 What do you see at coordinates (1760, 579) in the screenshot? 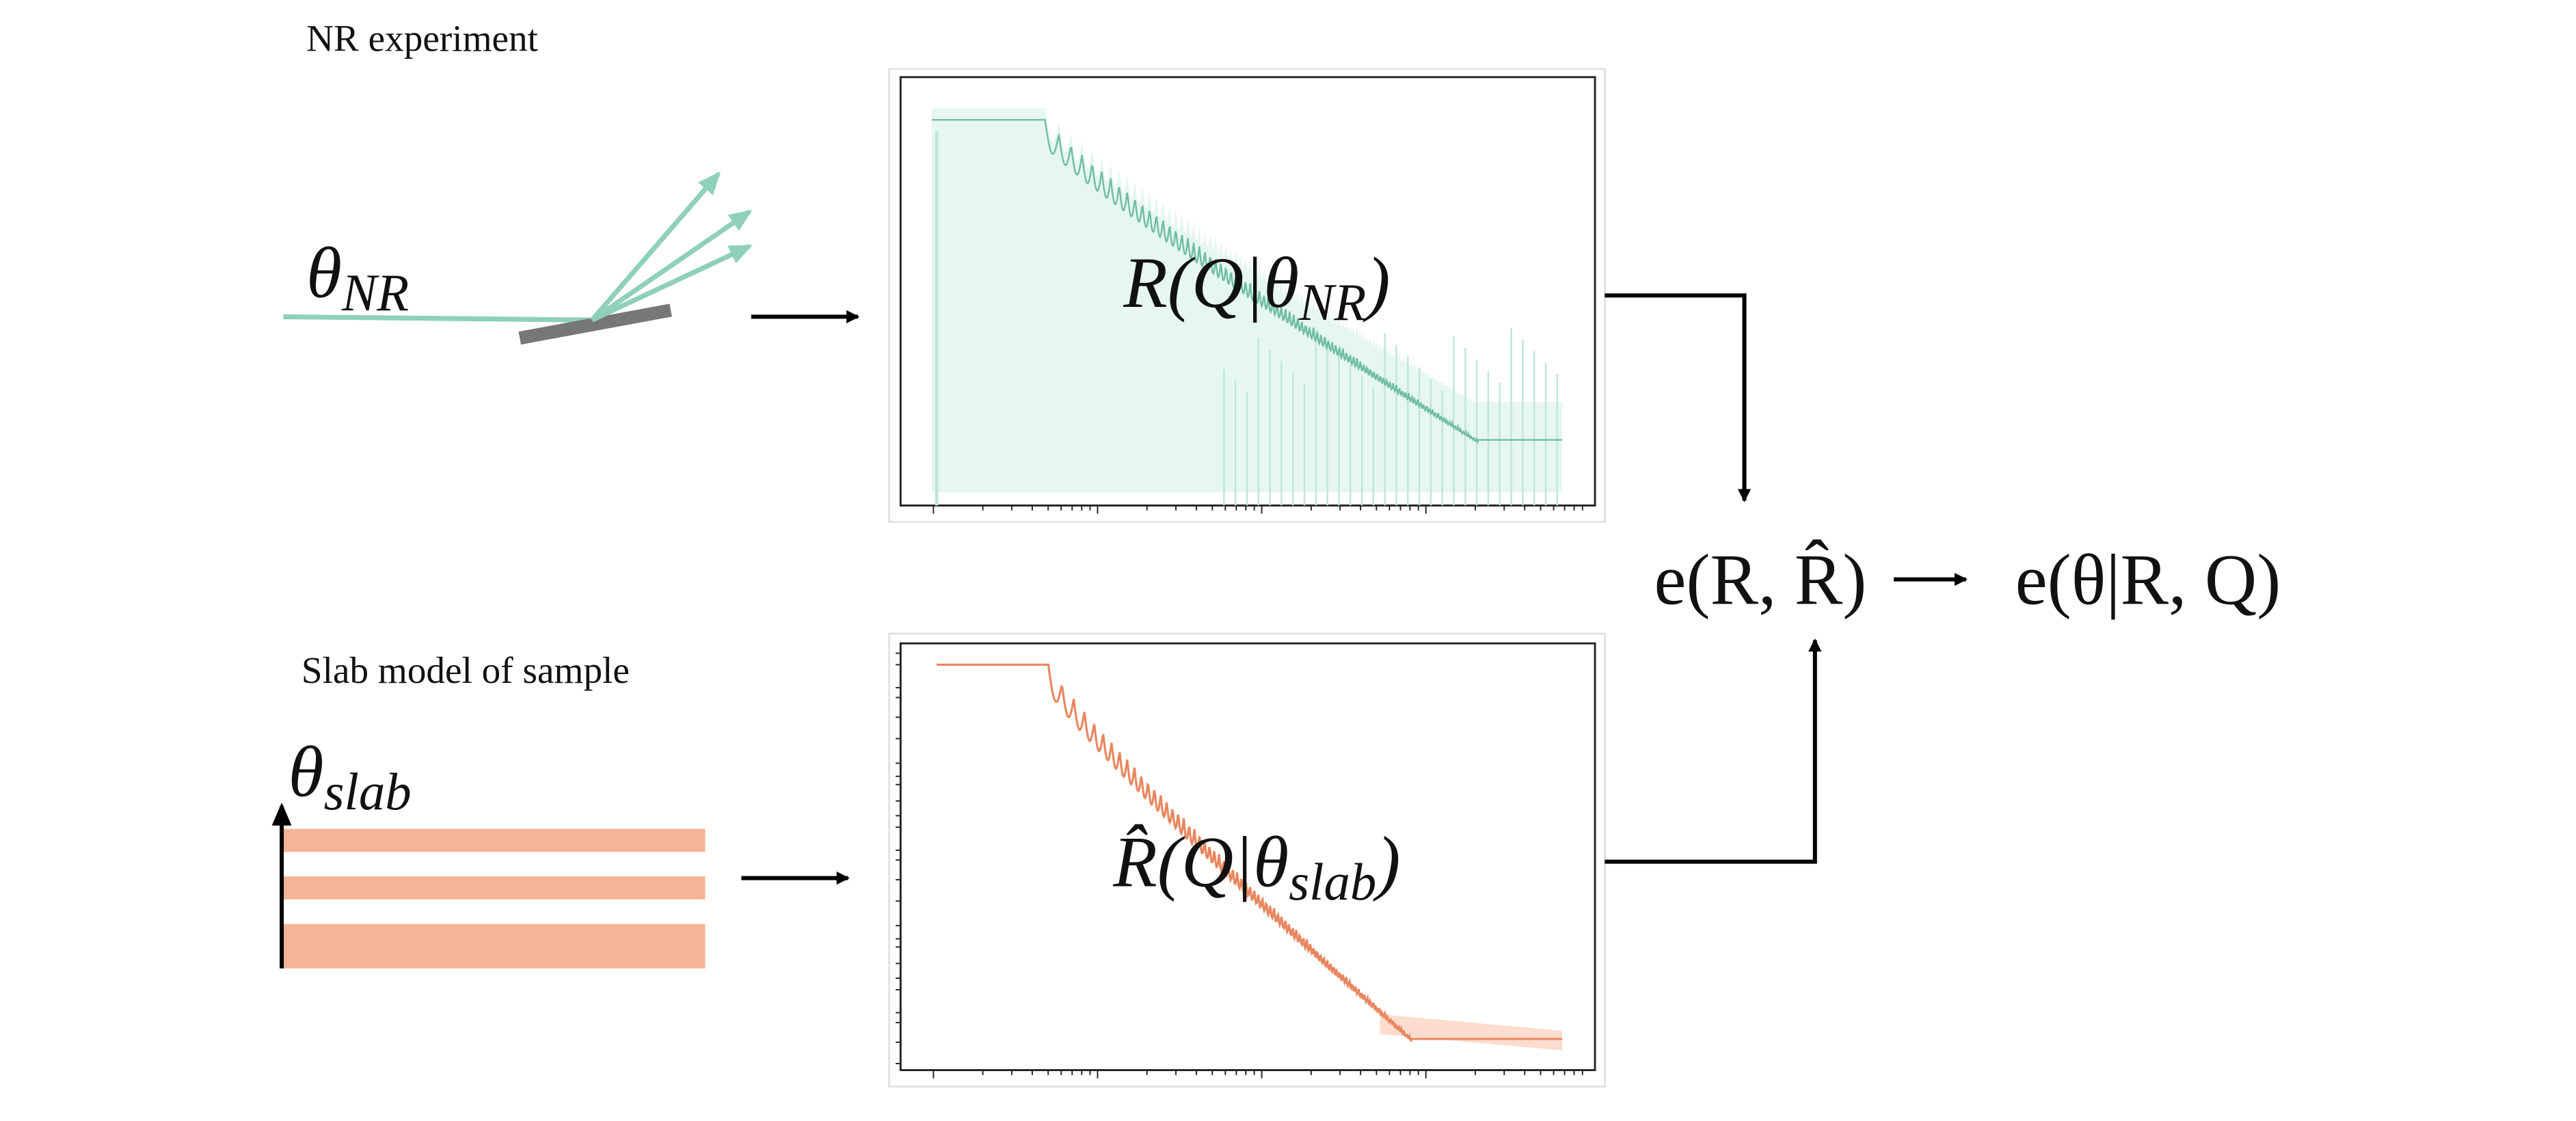
I see `error-label: e(R, R̂)` at bounding box center [1760, 579].